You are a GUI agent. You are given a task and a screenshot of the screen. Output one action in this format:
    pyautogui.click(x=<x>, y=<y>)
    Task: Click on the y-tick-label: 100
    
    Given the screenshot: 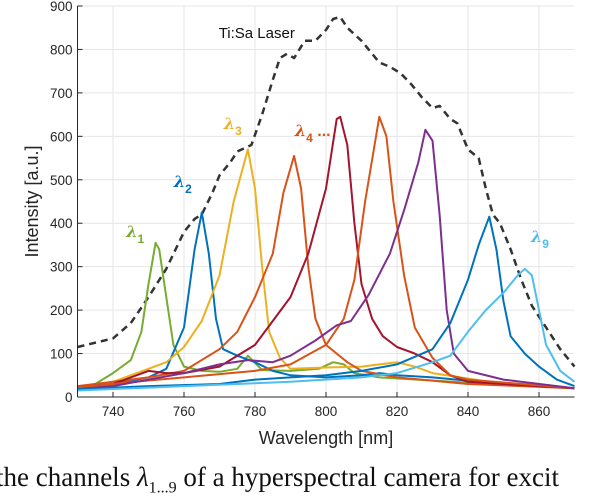 What is the action you would take?
    pyautogui.click(x=61, y=354)
    